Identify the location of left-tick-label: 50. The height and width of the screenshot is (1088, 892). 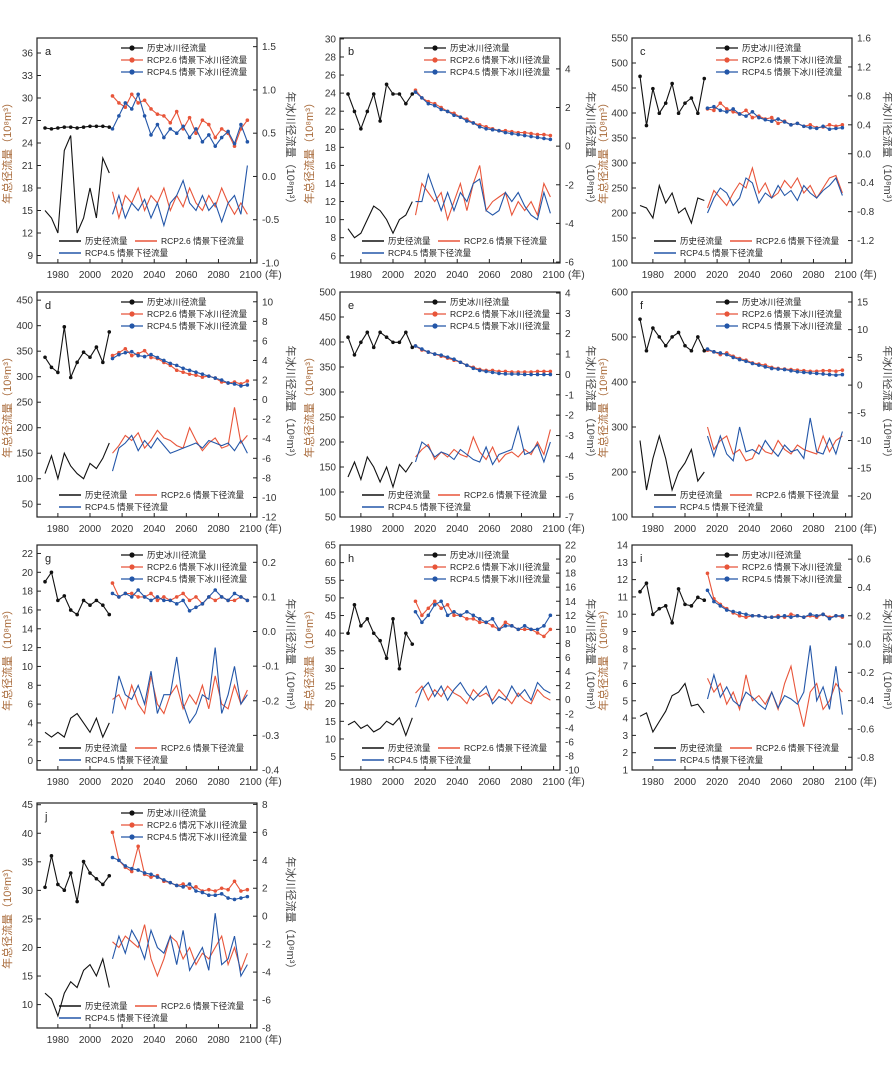
(28, 505).